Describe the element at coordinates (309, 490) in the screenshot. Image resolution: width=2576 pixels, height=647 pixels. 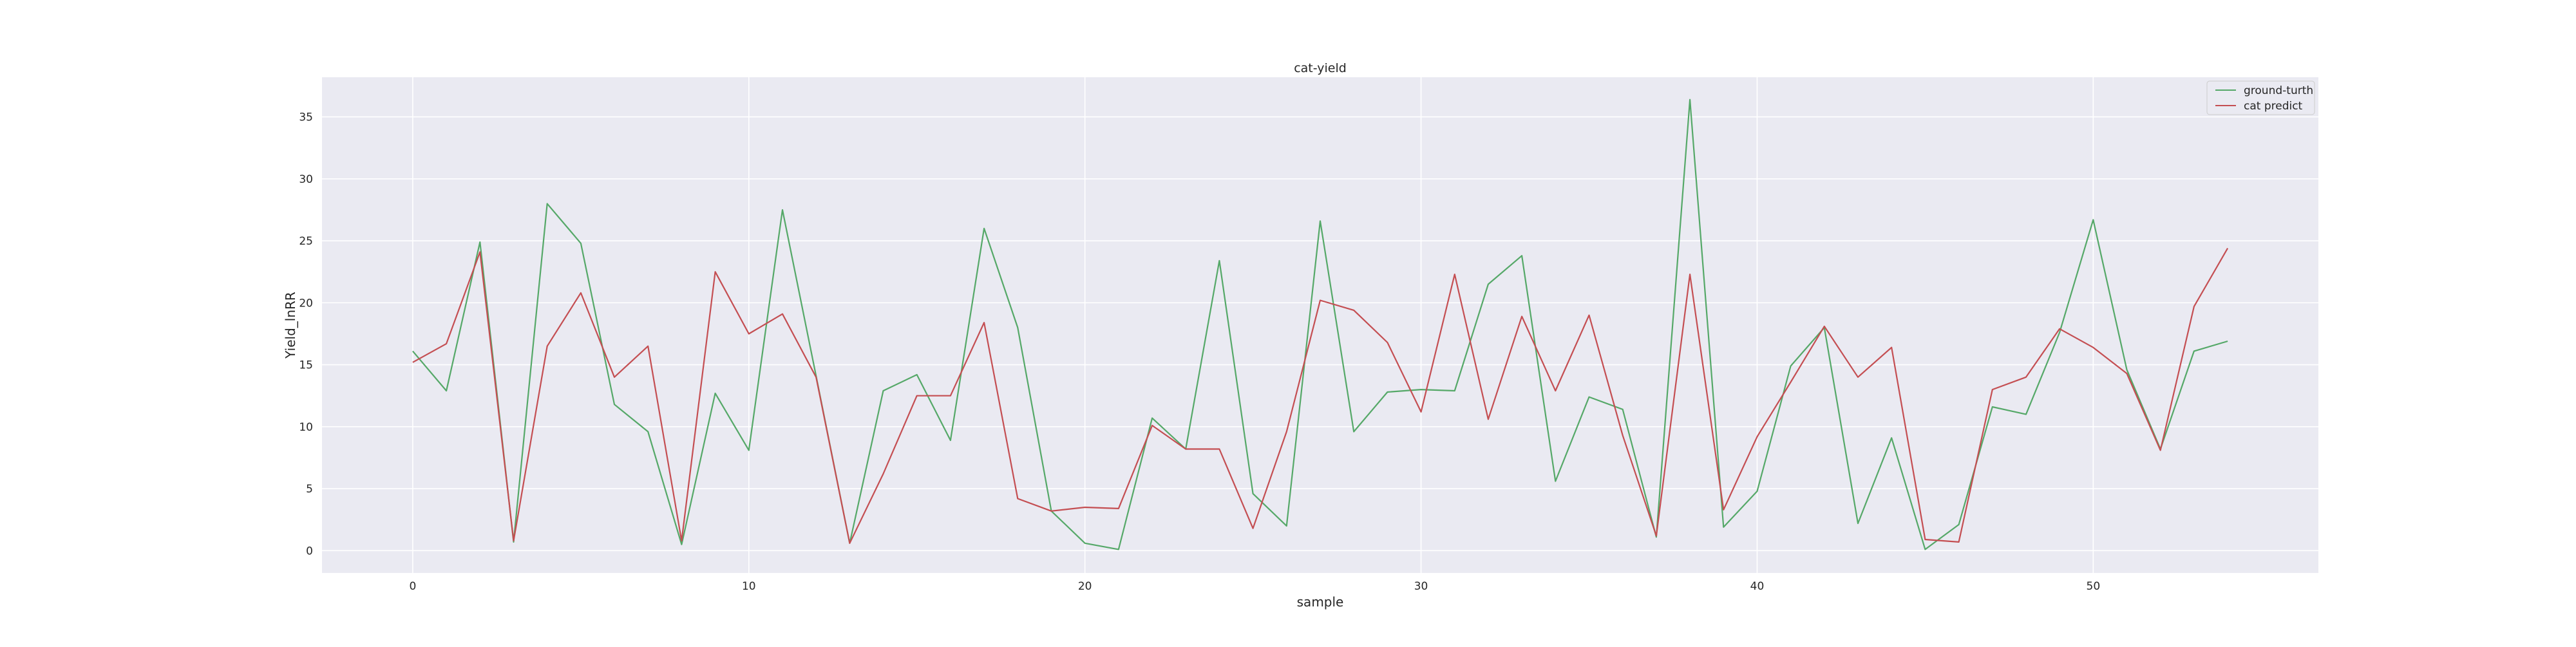
I see `y-tick-label: 5` at that location.